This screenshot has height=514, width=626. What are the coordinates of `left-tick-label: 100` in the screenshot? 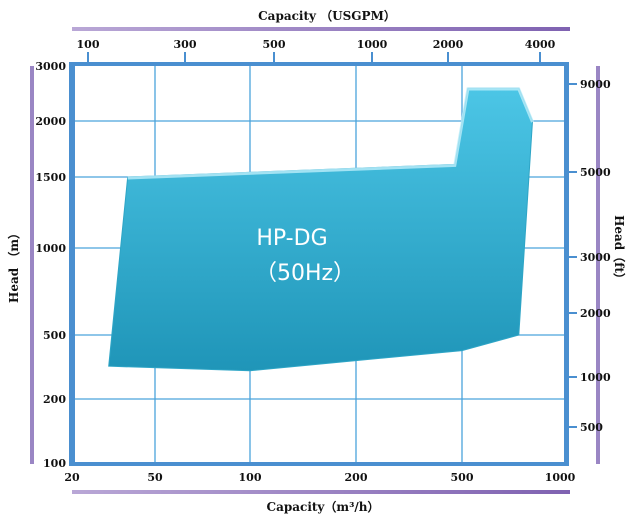 It's located at (54, 463).